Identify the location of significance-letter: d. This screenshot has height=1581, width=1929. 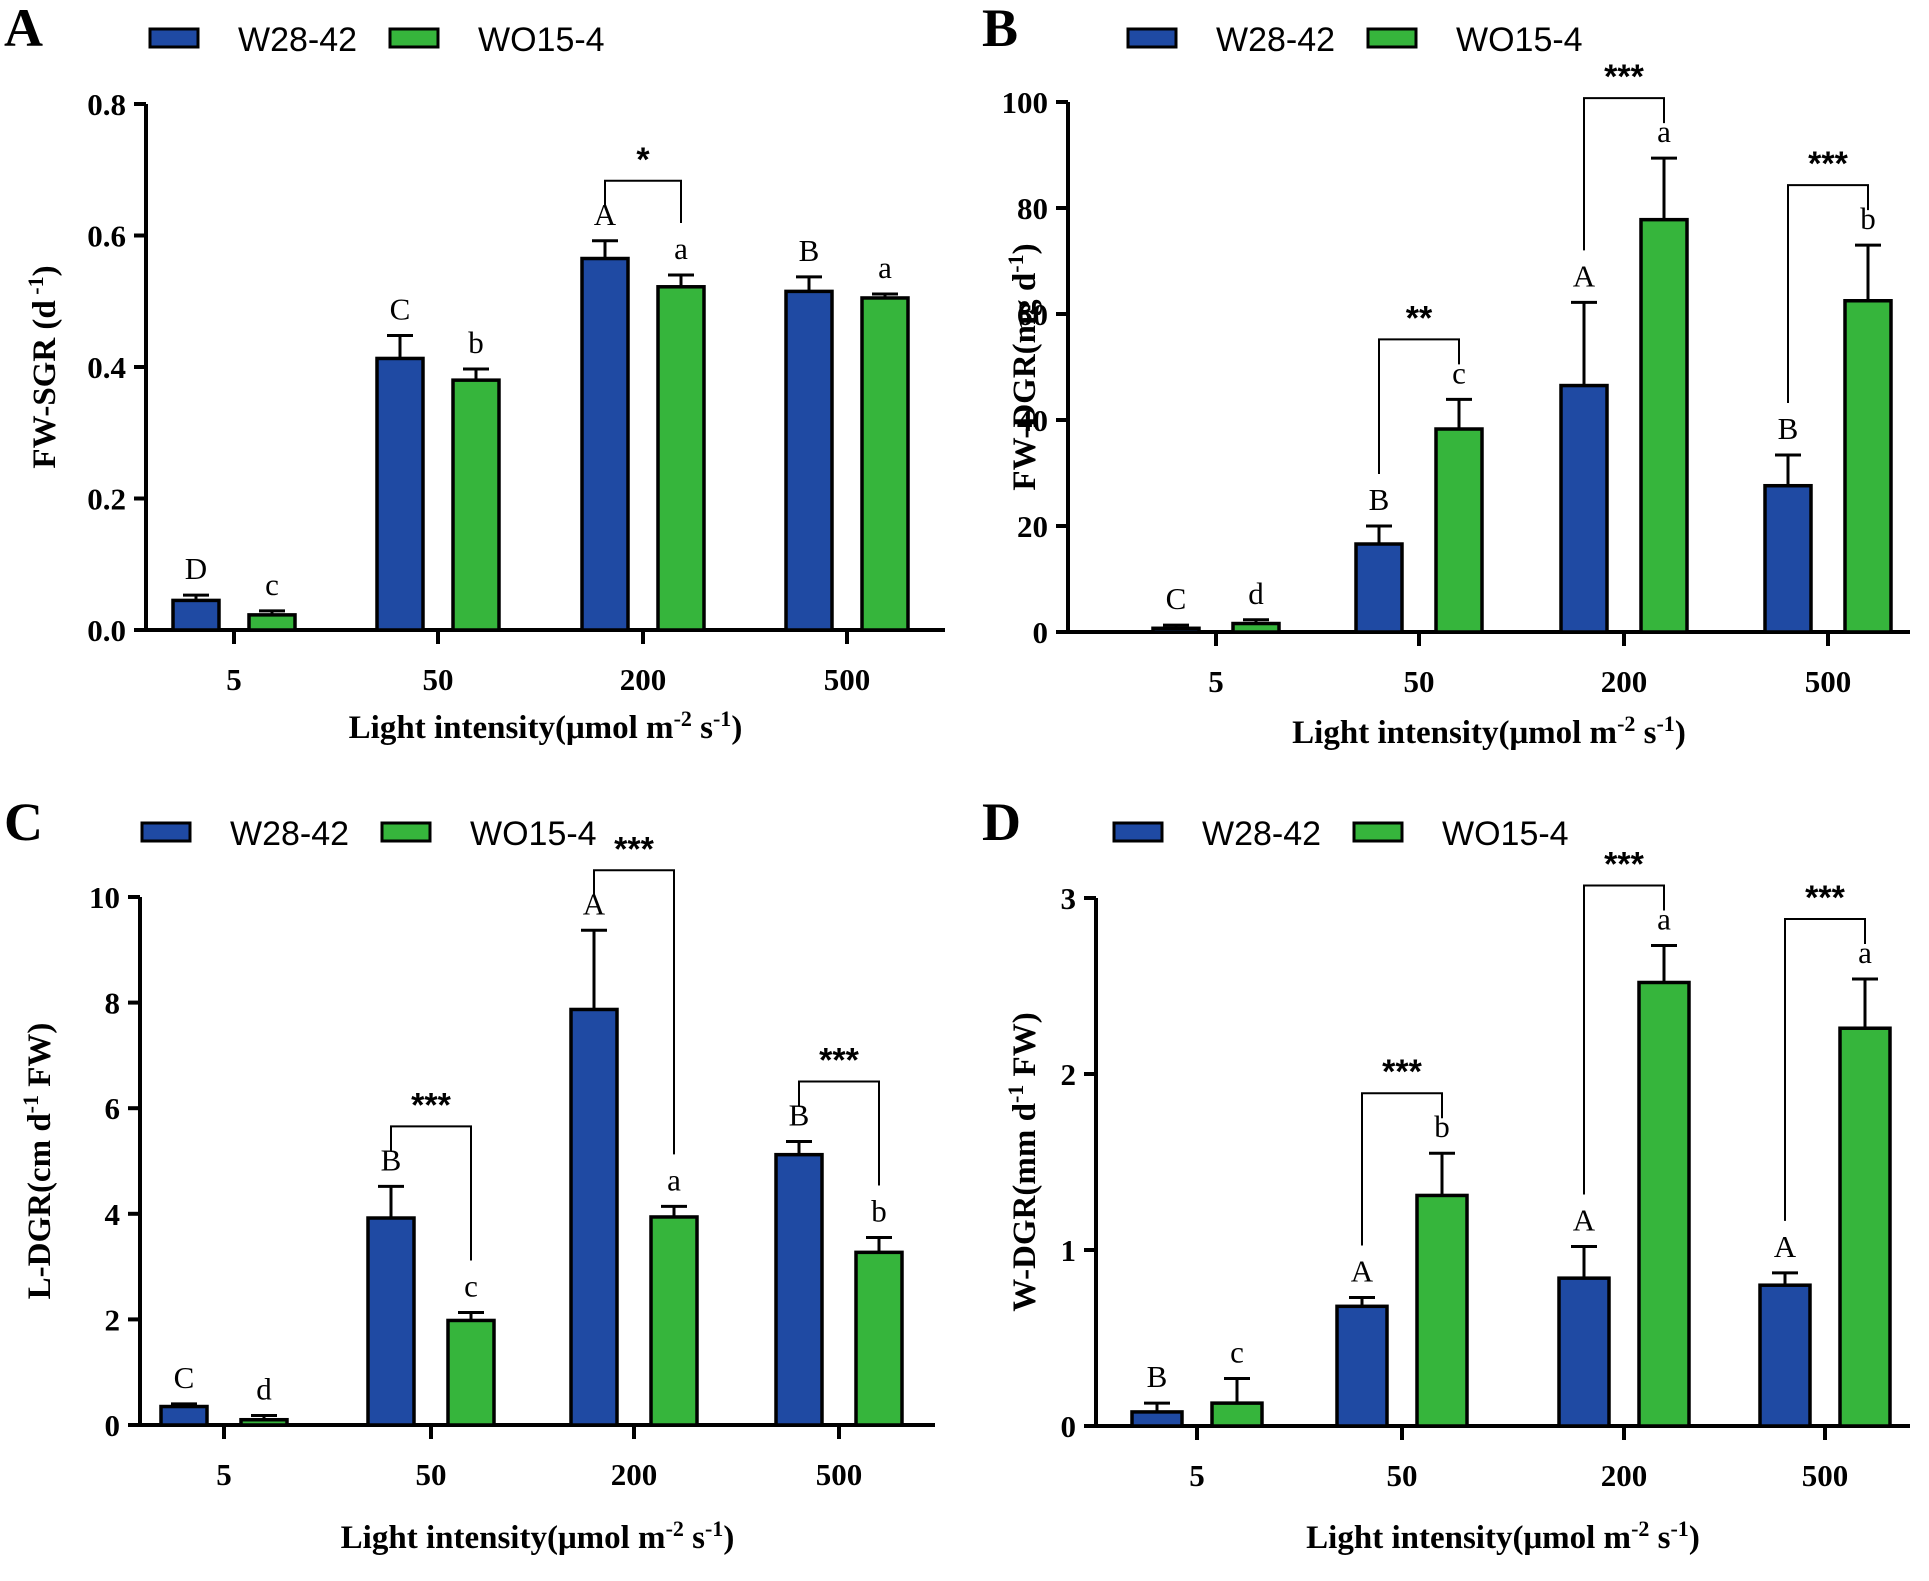
(1256, 593).